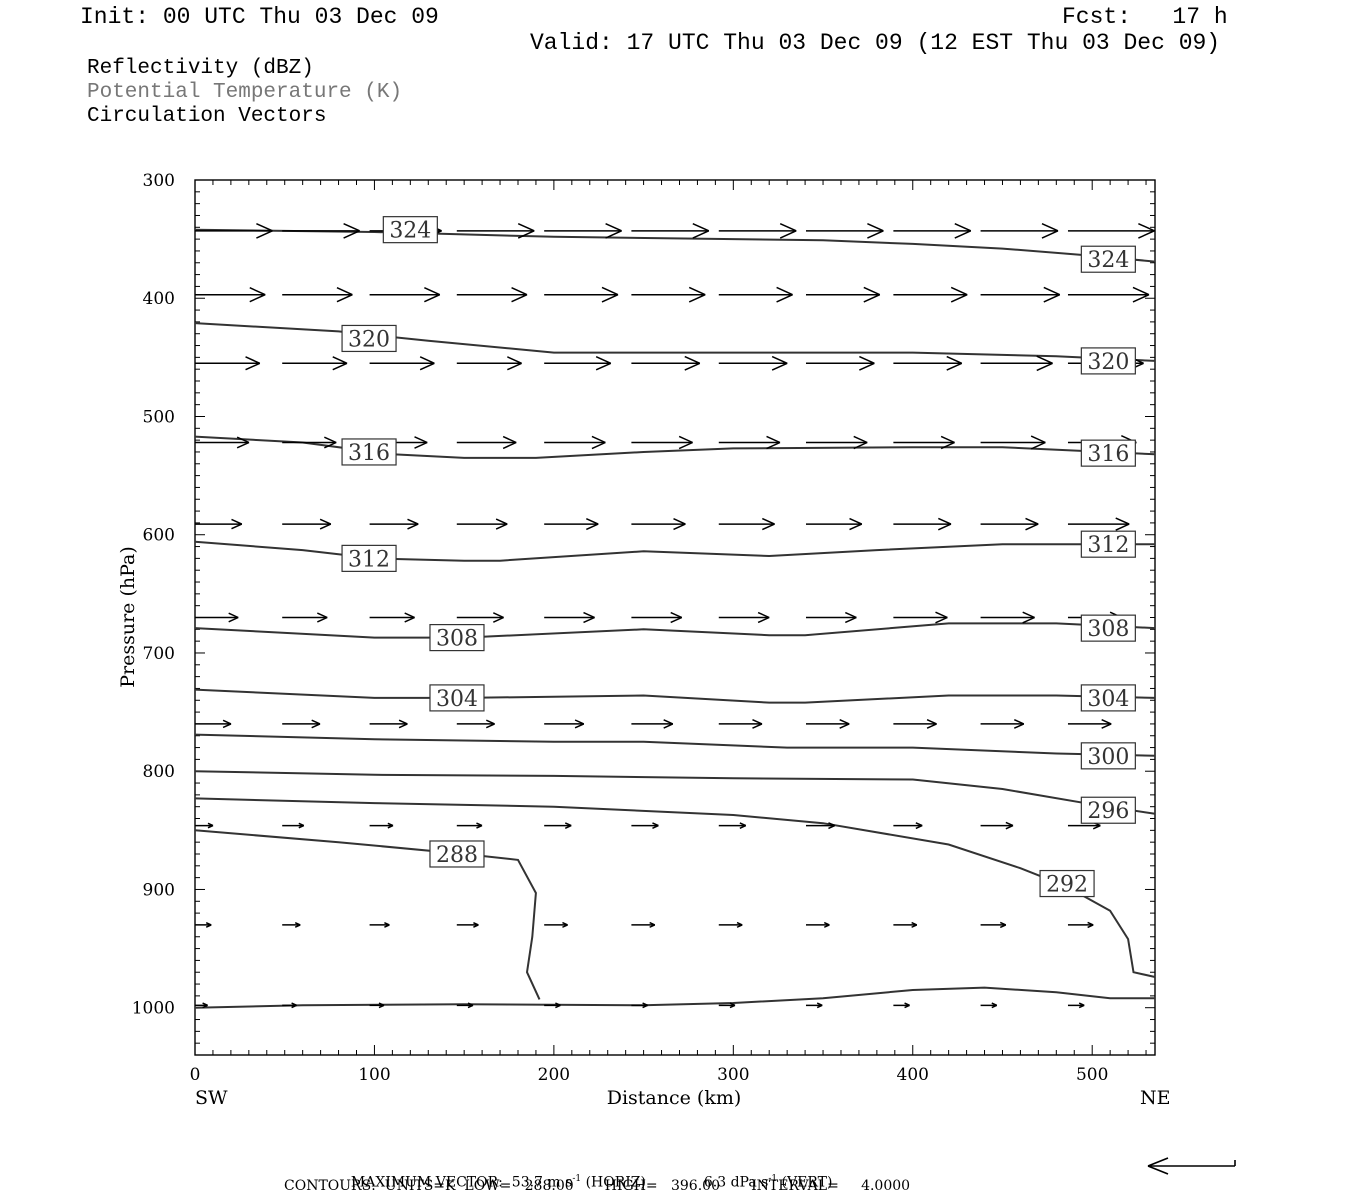 The image size is (1350, 1200). I want to click on x-tick-label: 300, so click(733, 1075).